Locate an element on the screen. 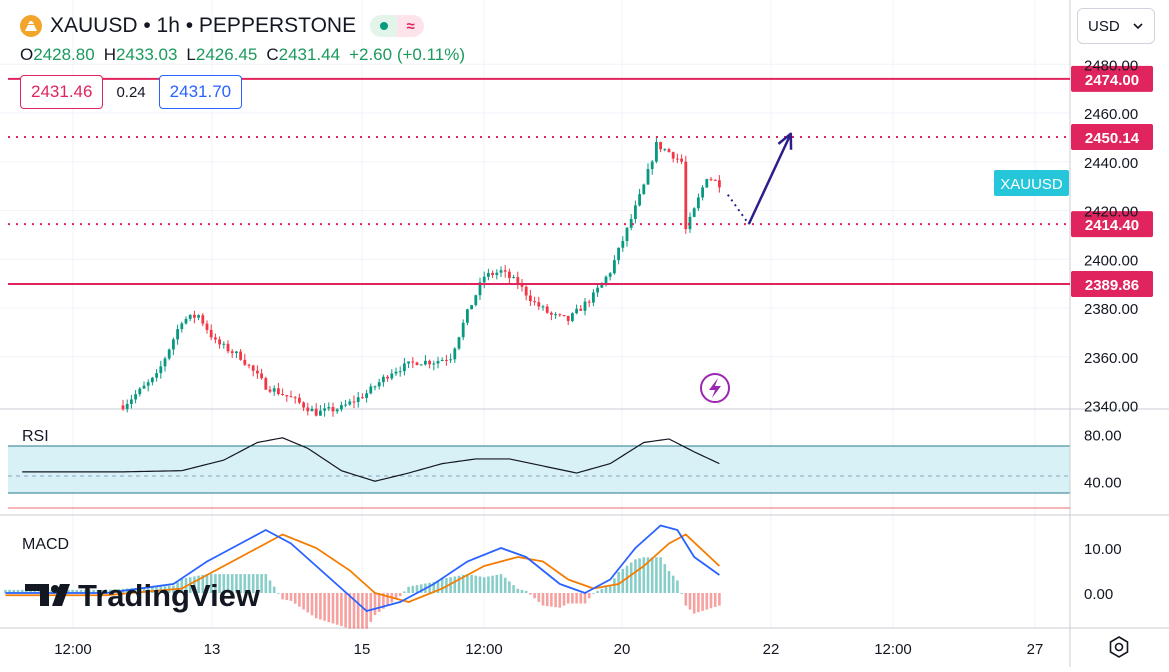 This screenshot has height=672, width=1169. tradingview-logo: TradingView is located at coordinates (143, 595).